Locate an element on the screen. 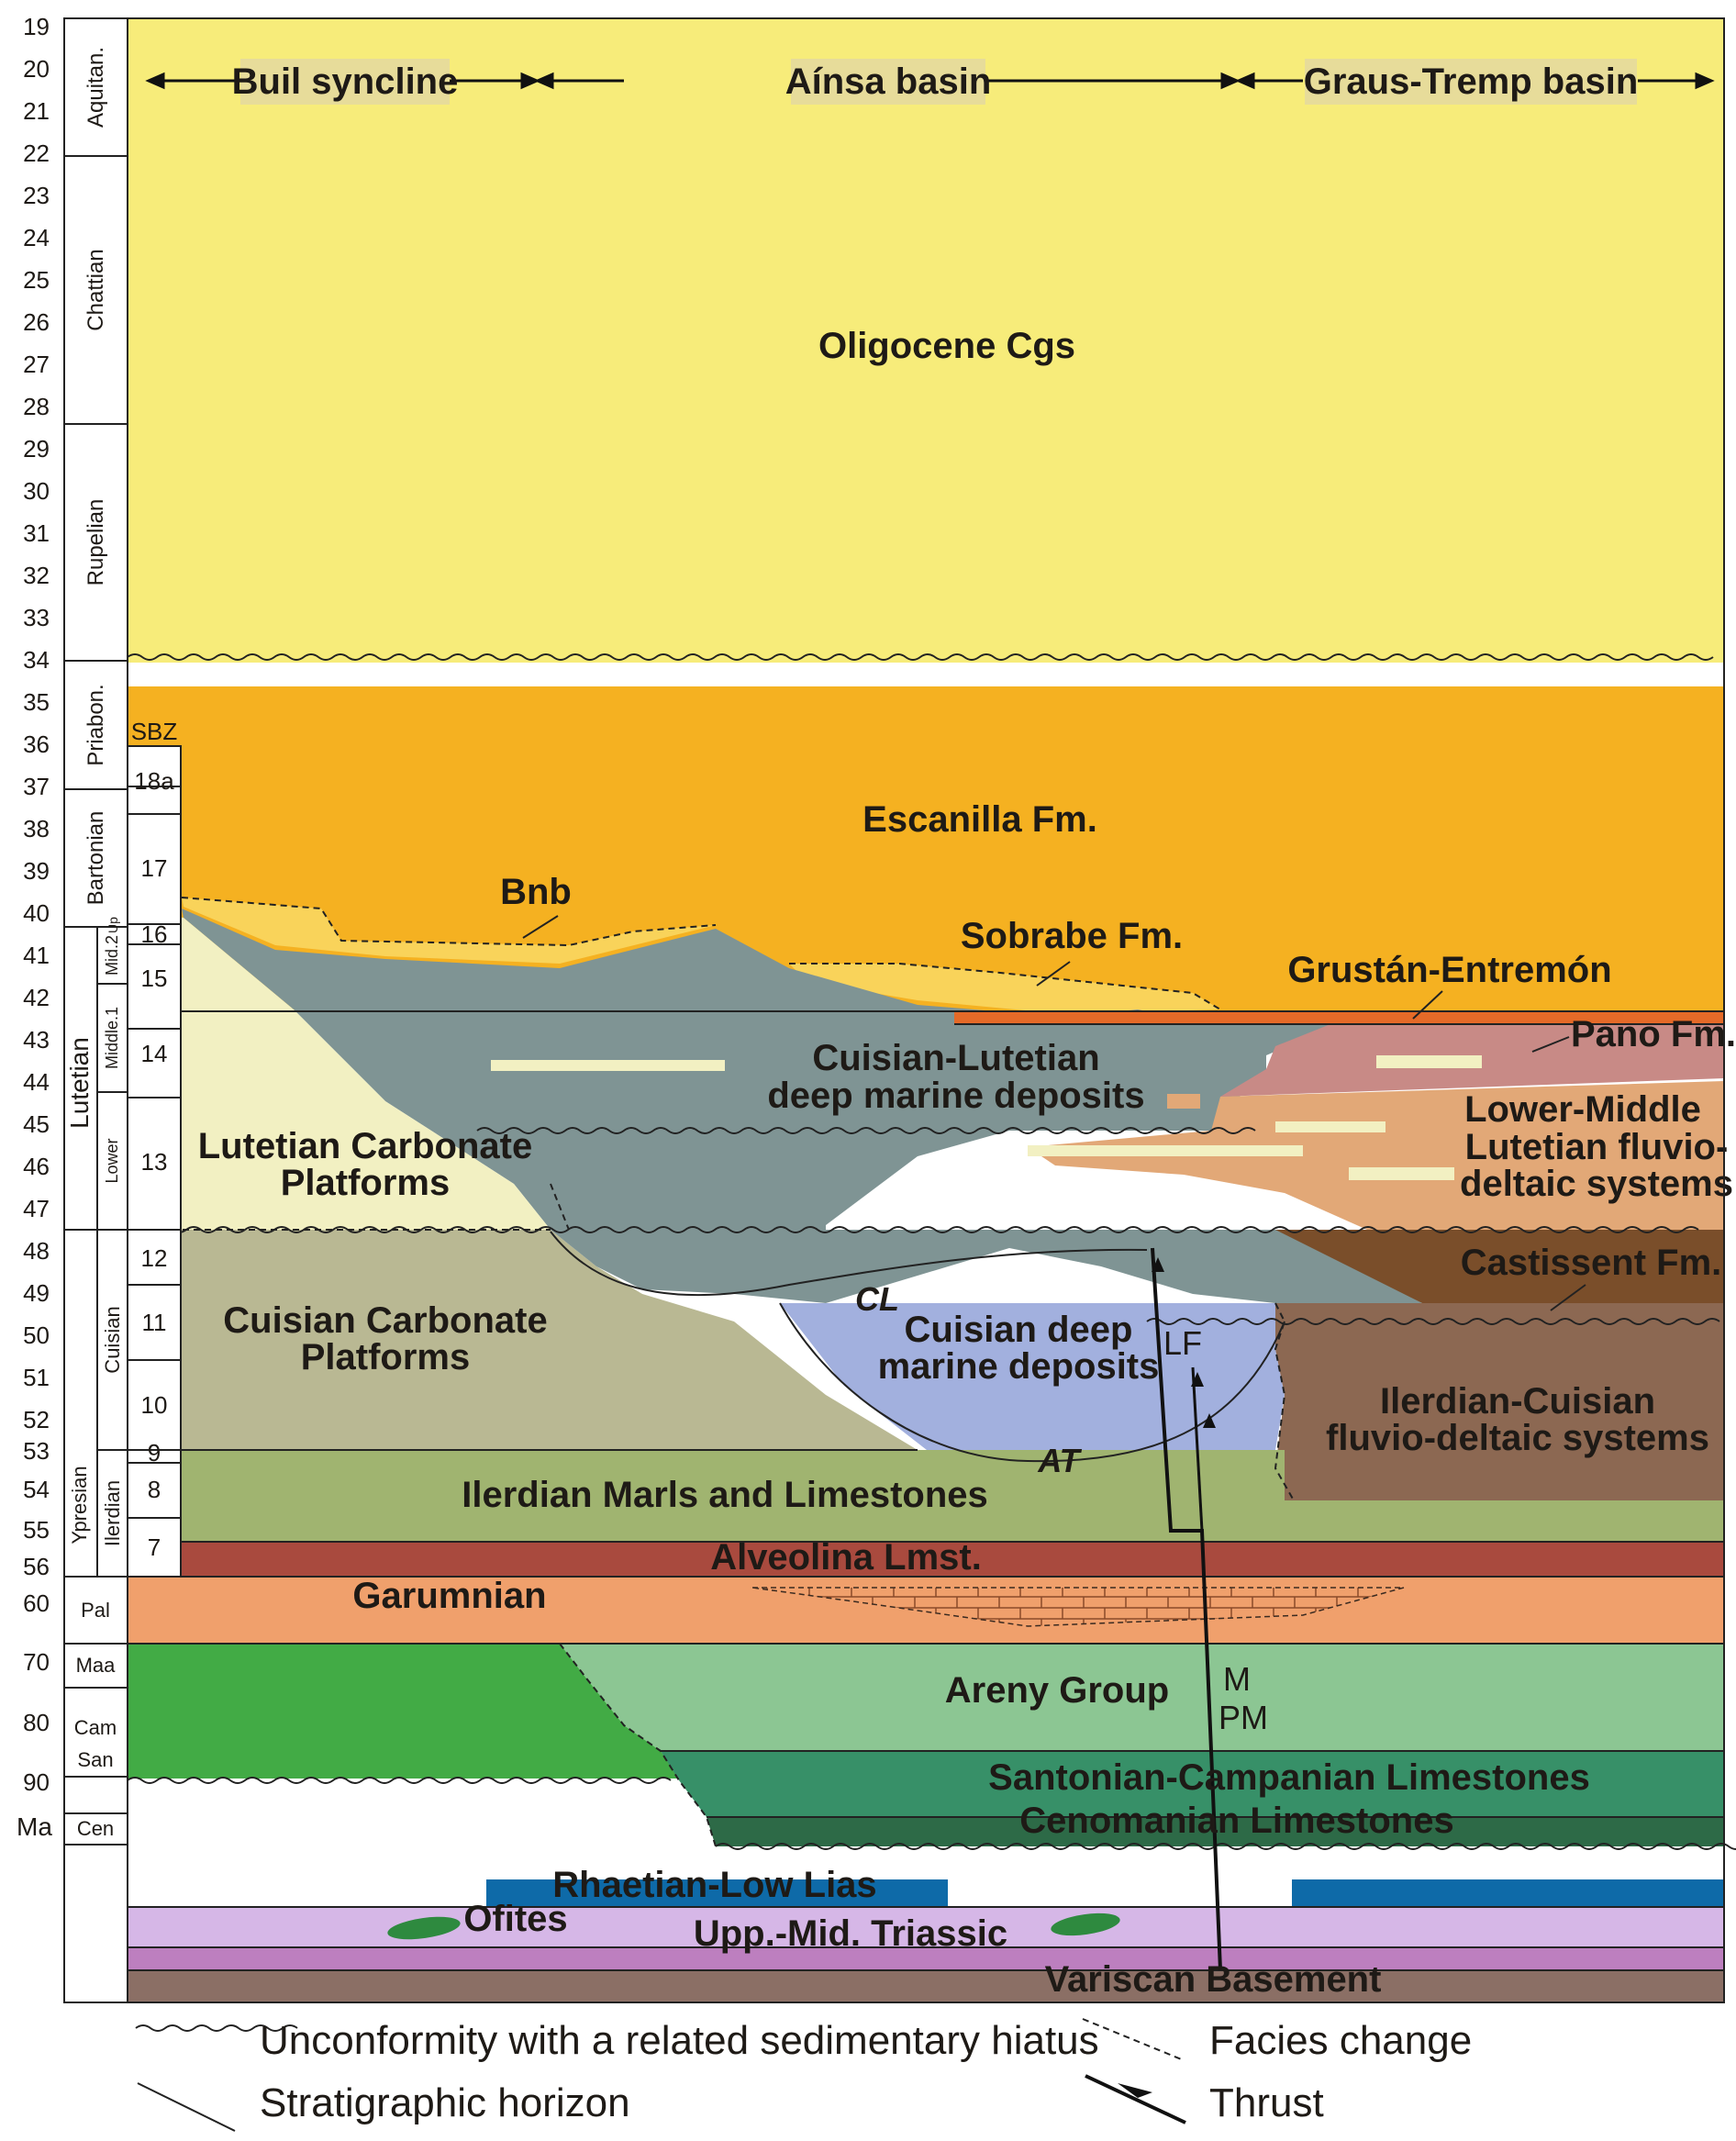  label-escanilla: Escanilla Fm. is located at coordinates (980, 819).